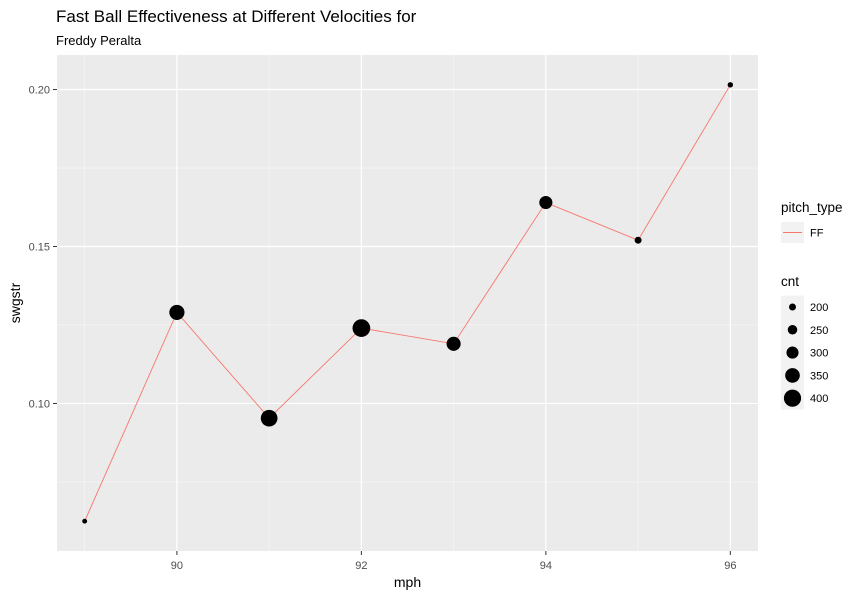  Describe the element at coordinates (817, 234) in the screenshot. I see `color-legend-label: FF` at that location.